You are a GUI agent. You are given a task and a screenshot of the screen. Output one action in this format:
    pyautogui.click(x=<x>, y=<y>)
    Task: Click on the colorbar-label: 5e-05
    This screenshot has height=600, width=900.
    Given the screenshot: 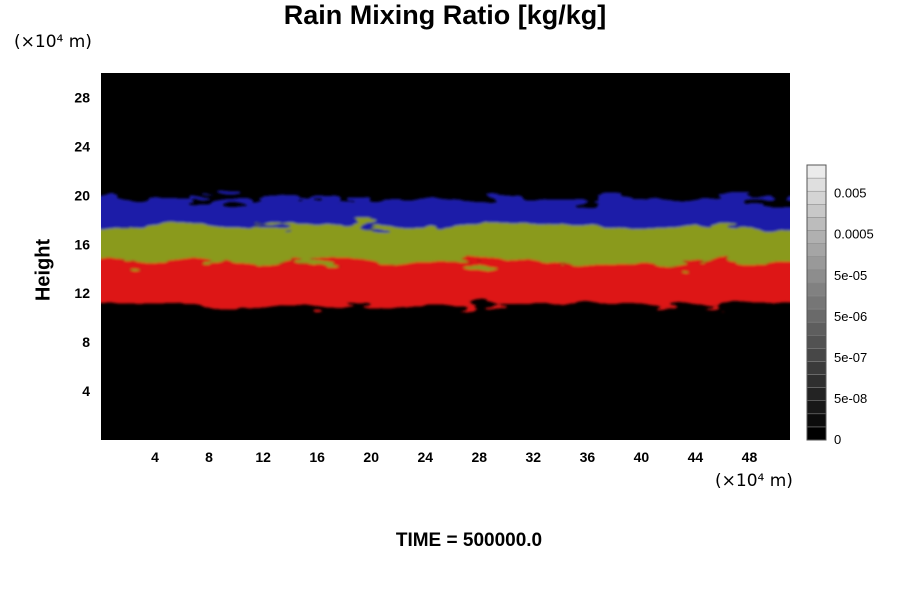 What is the action you would take?
    pyautogui.click(x=850, y=275)
    